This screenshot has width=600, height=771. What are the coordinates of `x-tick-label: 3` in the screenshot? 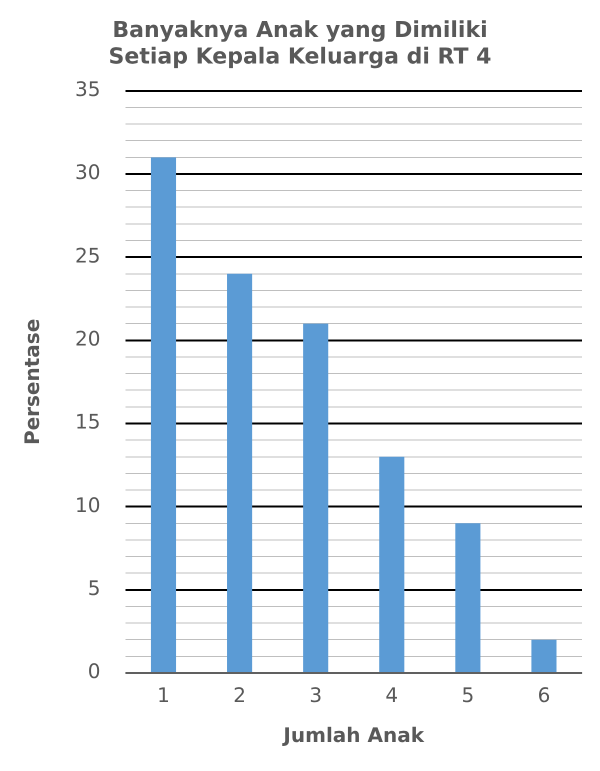 It's located at (315, 695).